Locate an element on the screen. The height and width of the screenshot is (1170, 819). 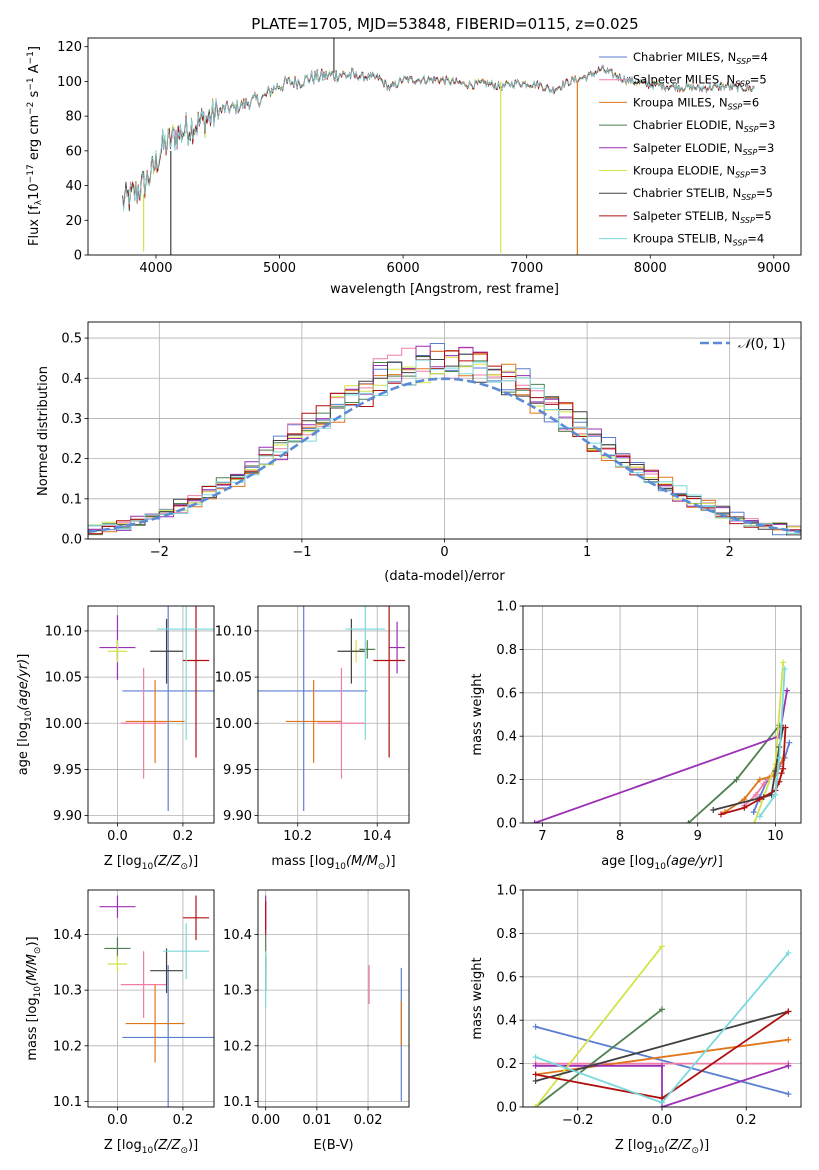
x-axis-label: wavelength [Angstrom, rest frame] is located at coordinates (444, 289).